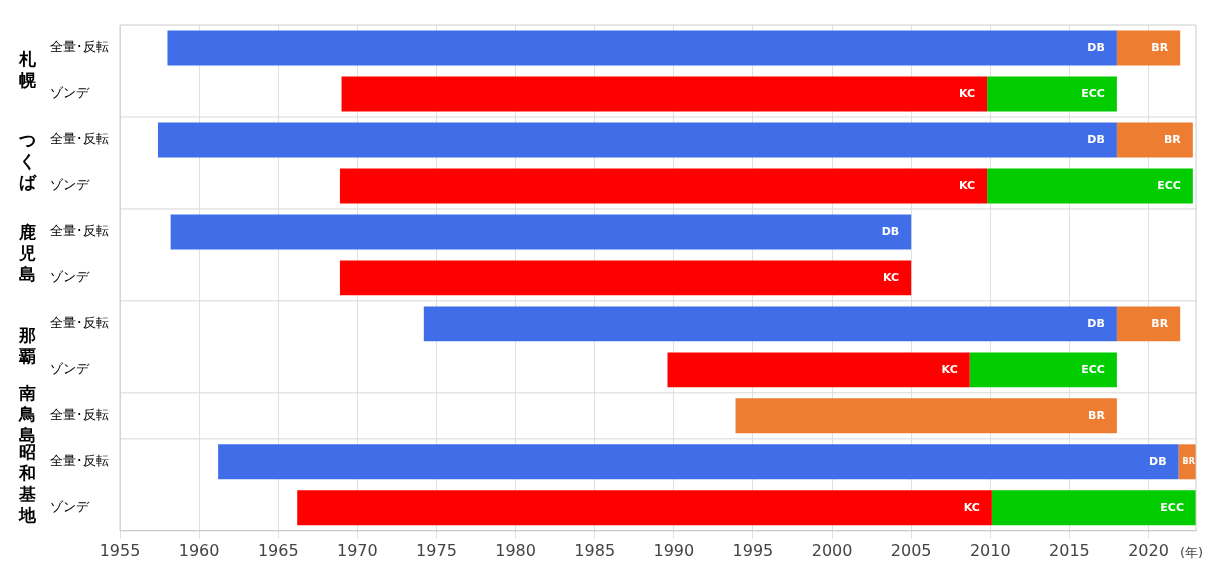 The image size is (1216, 568). Describe the element at coordinates (436, 550) in the screenshot. I see `x-tick-label: 1975` at that location.